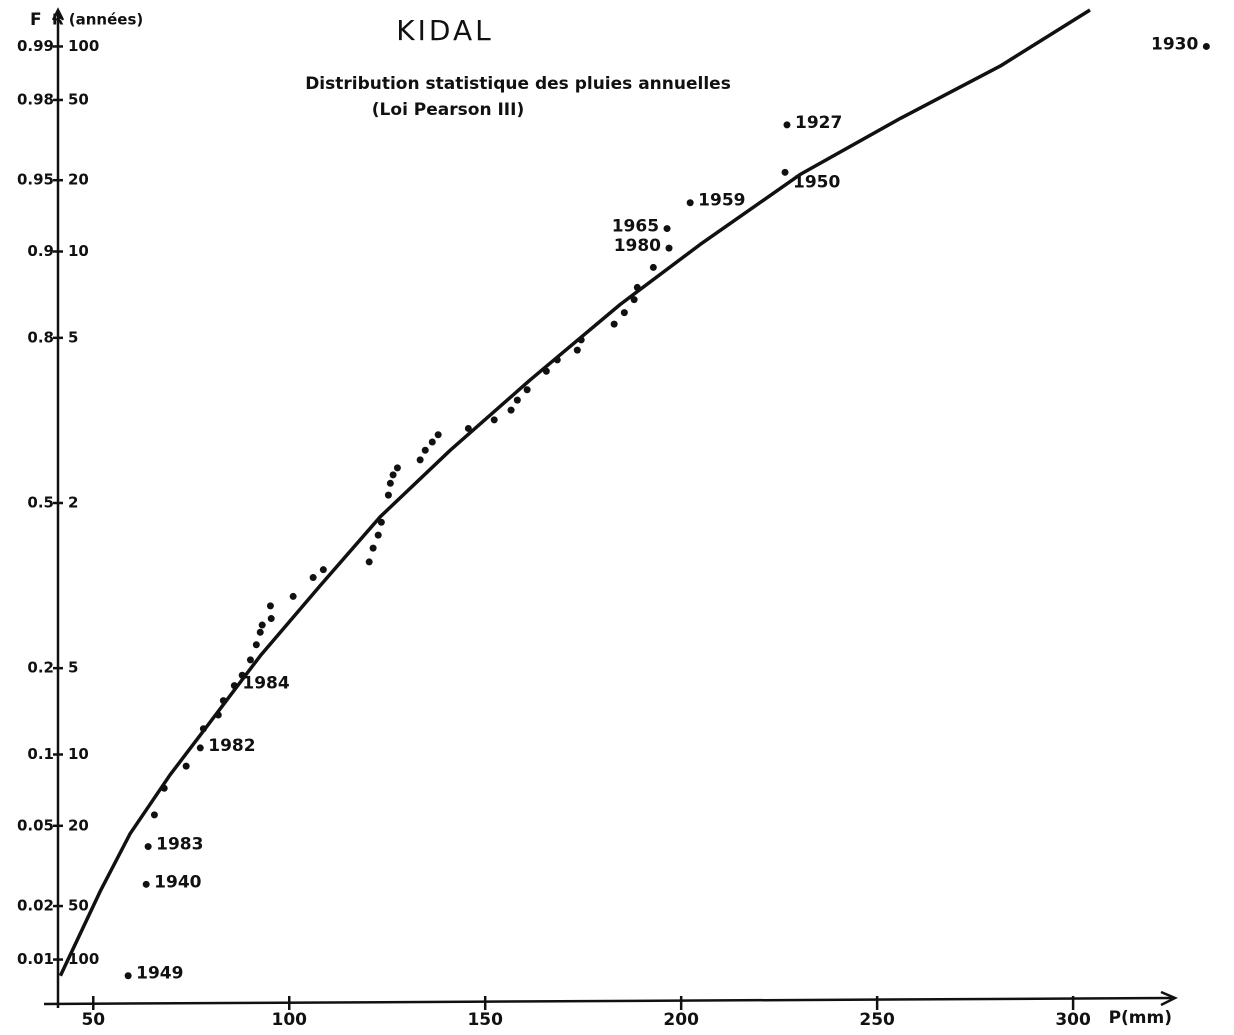 This screenshot has width=1234, height=1035. I want to click on x-tick-label: 300, so click(1073, 1020).